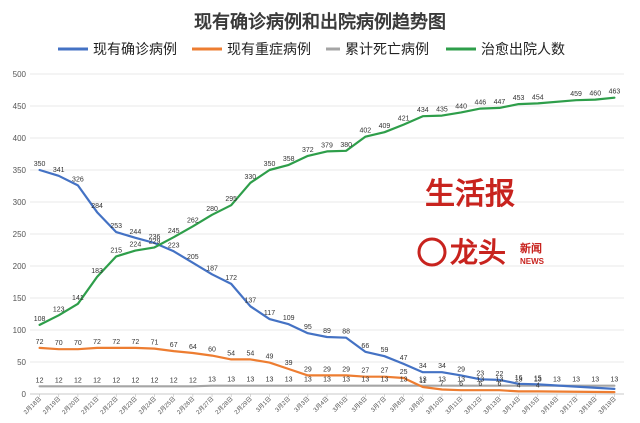  What do you see at coordinates (193, 220) in the screenshot?
I see `data-label-recovered: 262` at bounding box center [193, 220].